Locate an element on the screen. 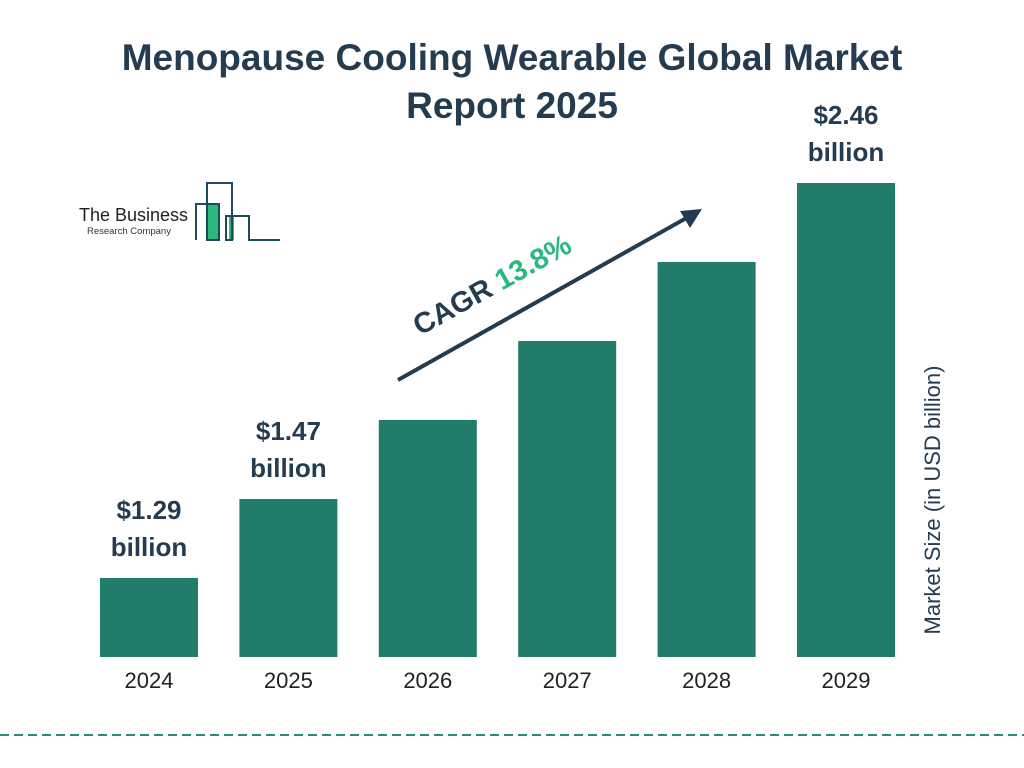 This screenshot has width=1024, height=768. x-tick-label-2029: 2029 is located at coordinates (846, 680).